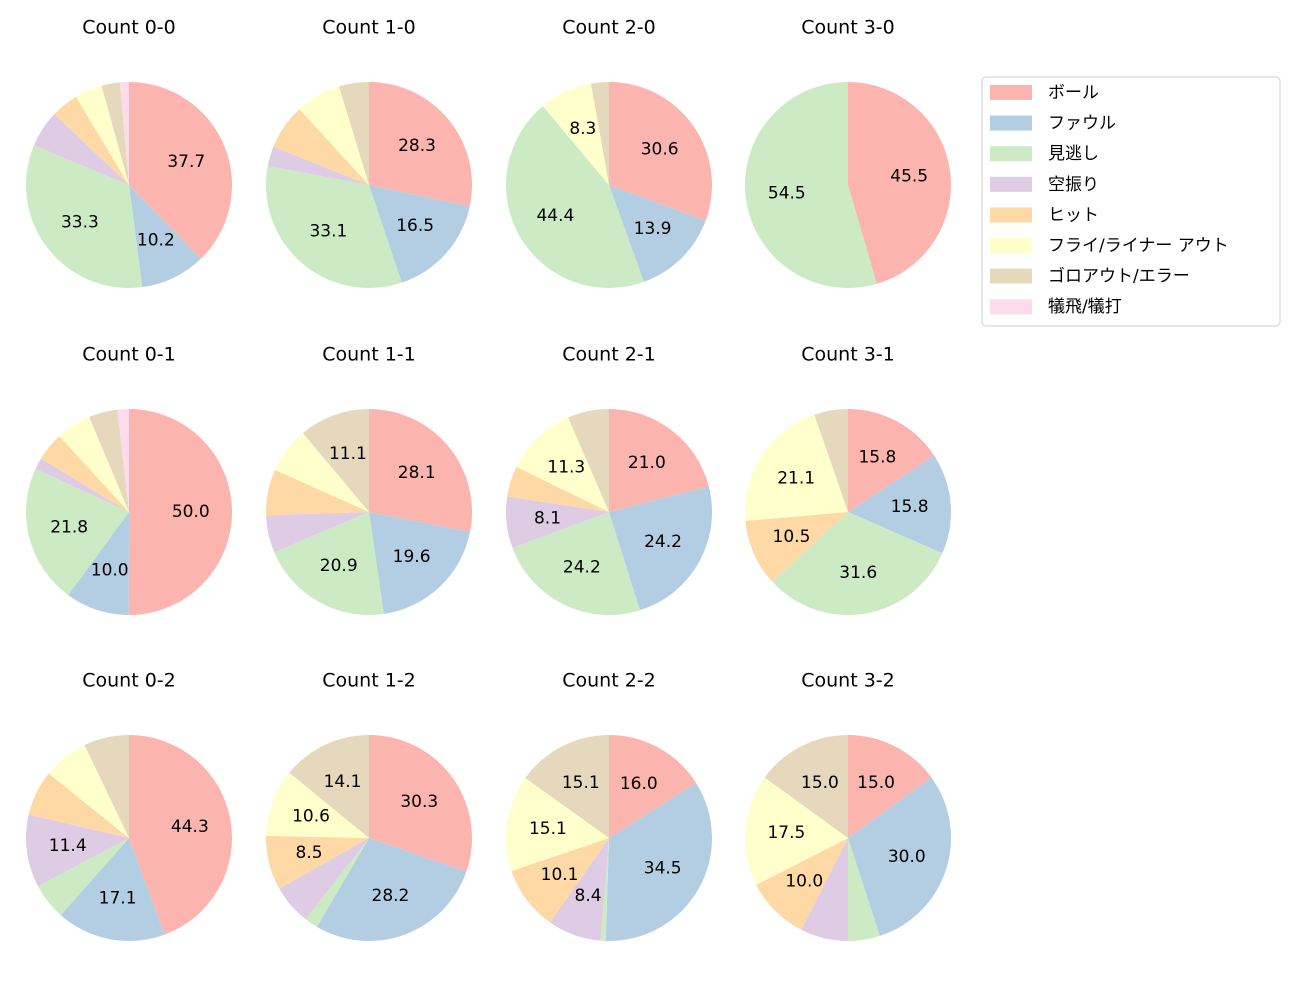 The height and width of the screenshot is (1004, 1300). I want to click on slice-label: 30.6, so click(660, 150).